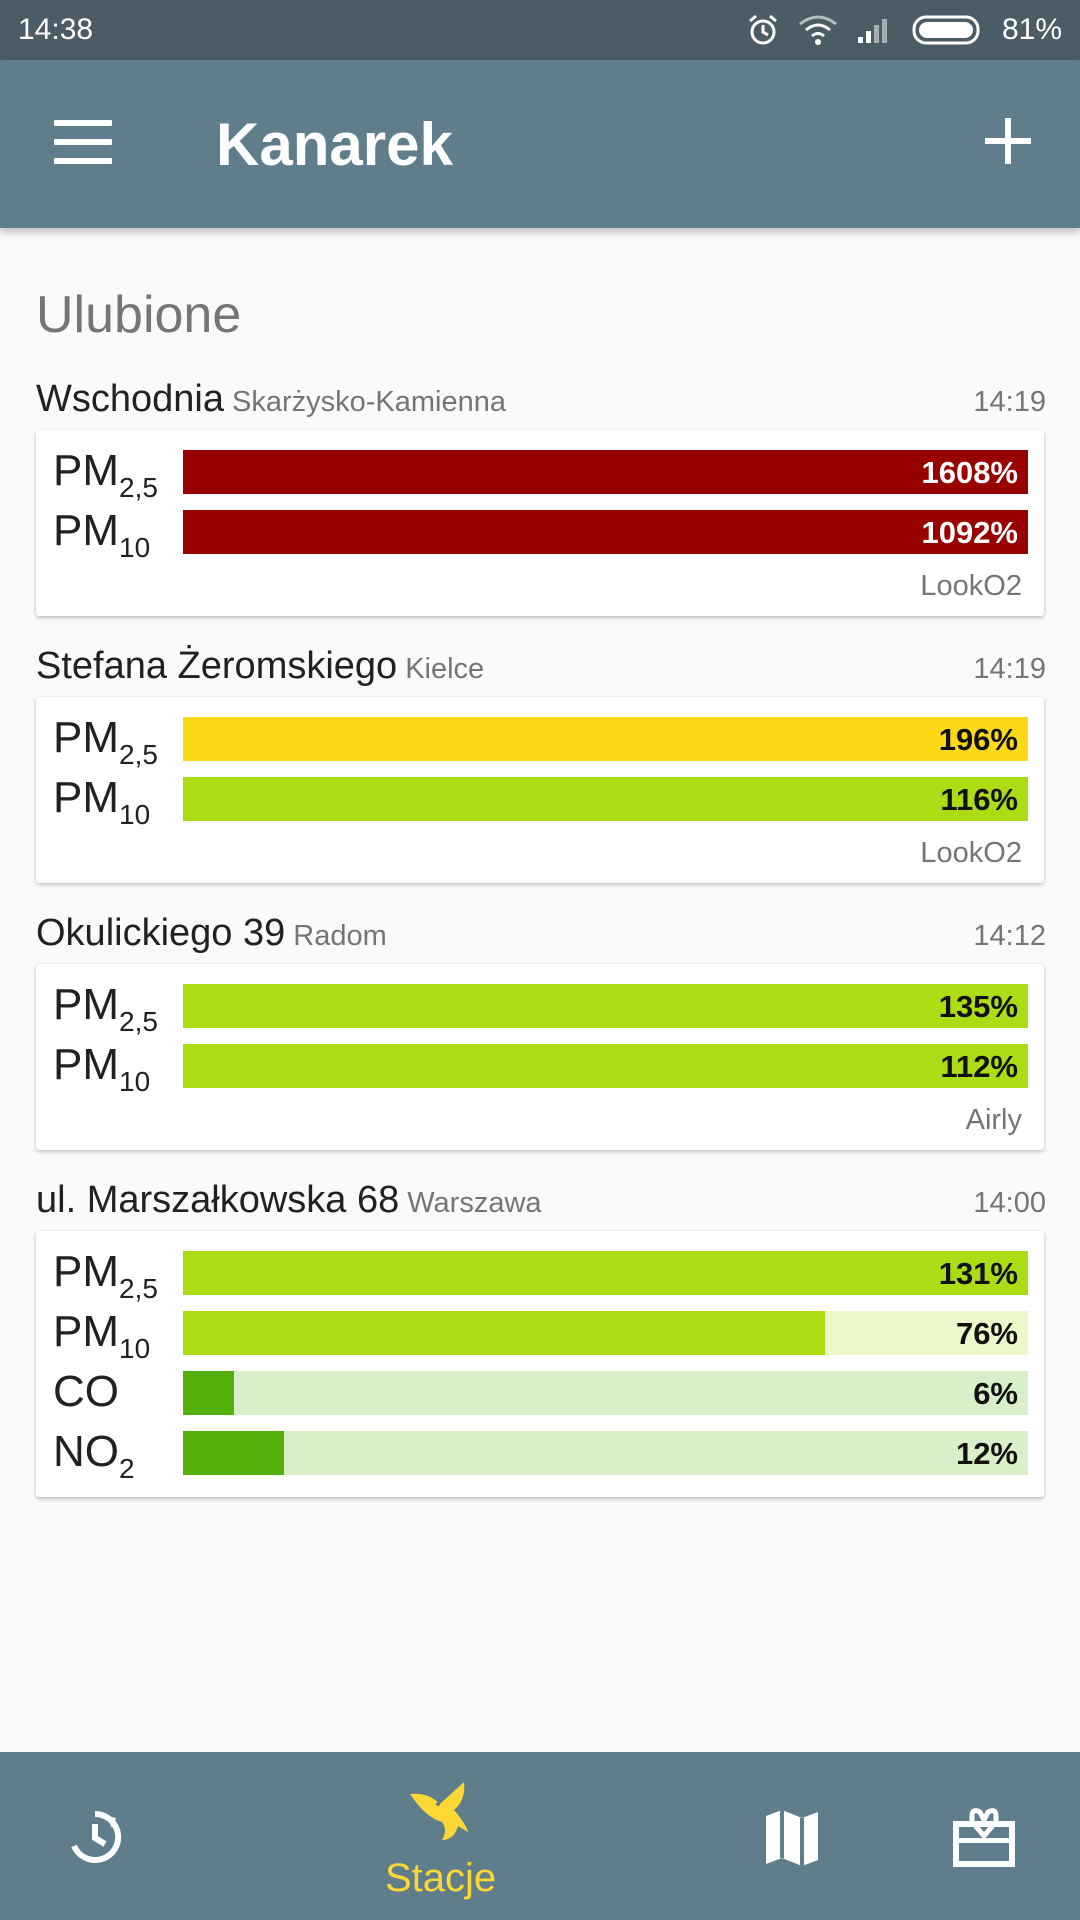 The image size is (1080, 1920). What do you see at coordinates (541, 667) in the screenshot?
I see `station-header: Stefana Żeromskiego Kielce 14:19` at bounding box center [541, 667].